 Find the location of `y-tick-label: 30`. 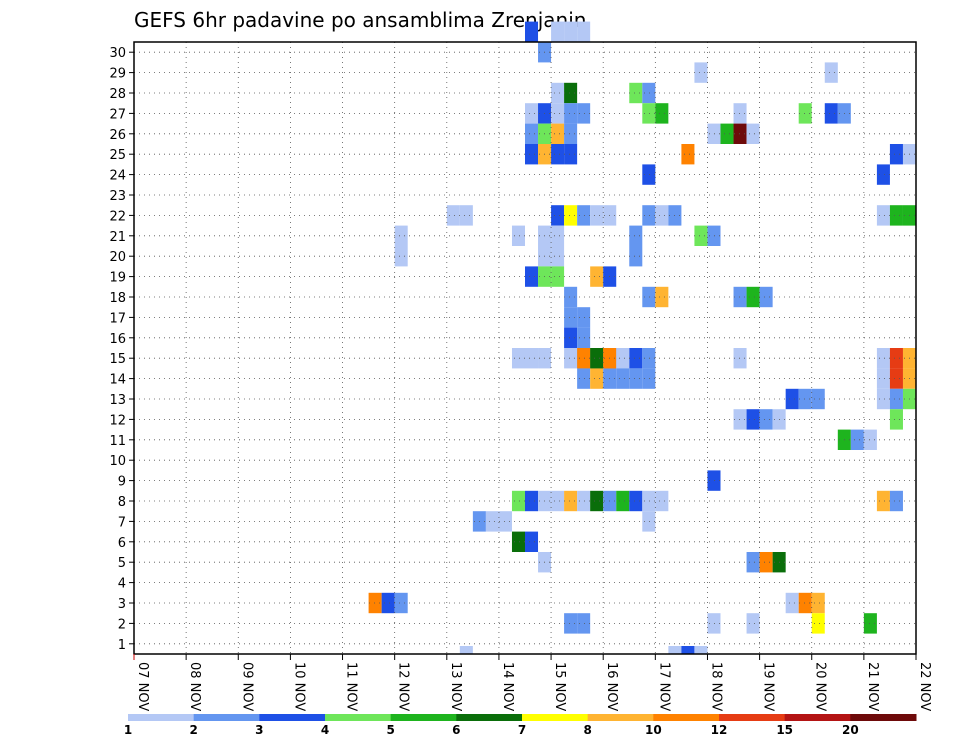

y-tick-label: 30 is located at coordinates (117, 53).